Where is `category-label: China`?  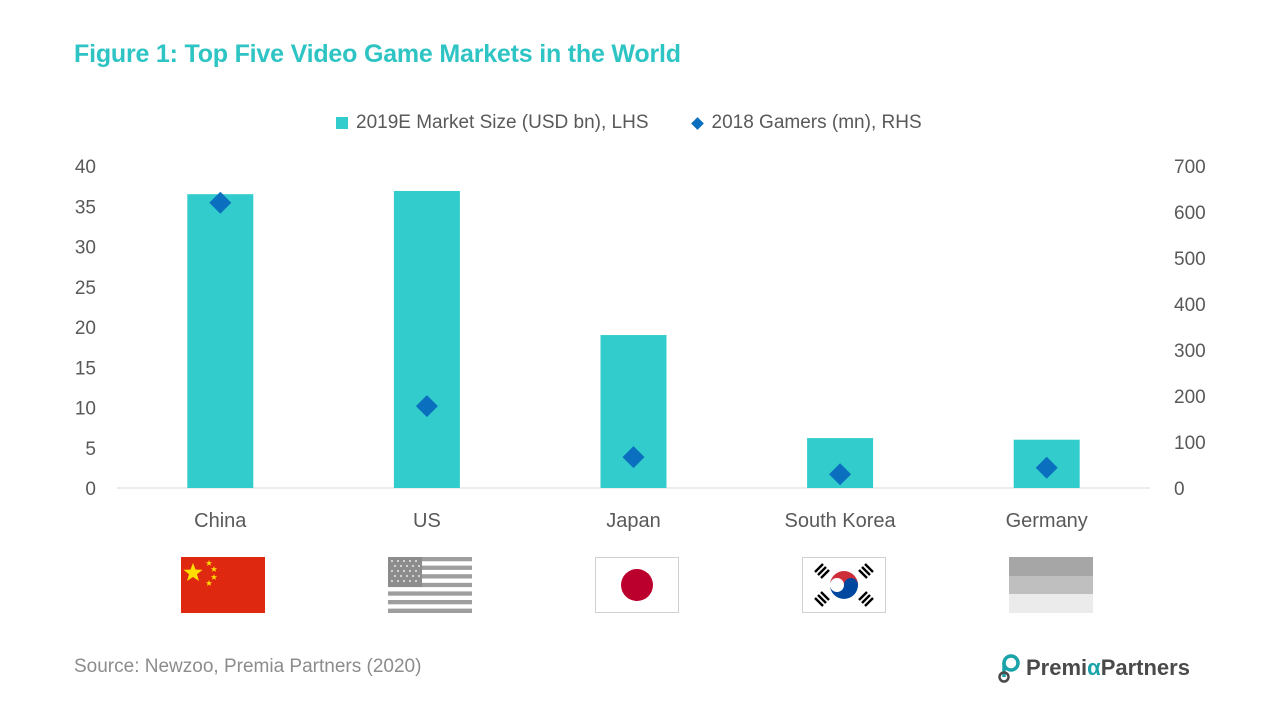
category-label: China is located at coordinates (220, 521).